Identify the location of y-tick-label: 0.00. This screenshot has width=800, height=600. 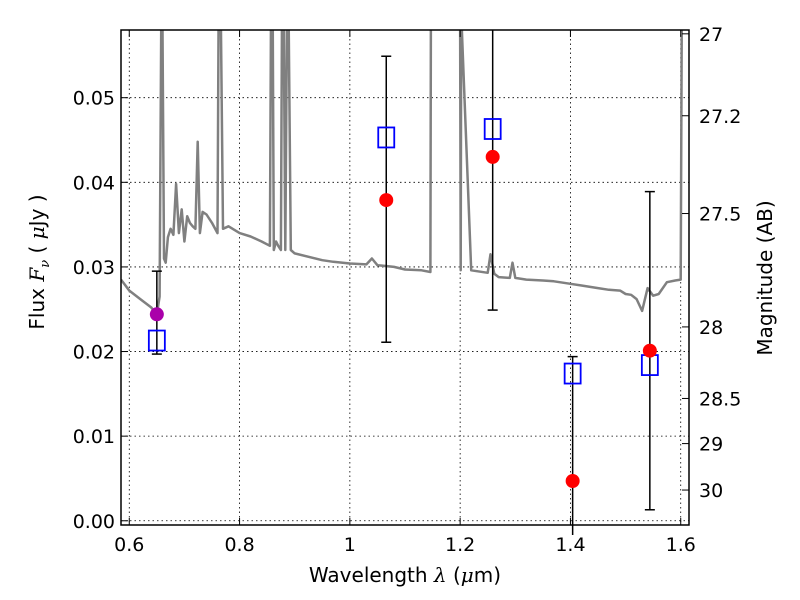
(94, 522).